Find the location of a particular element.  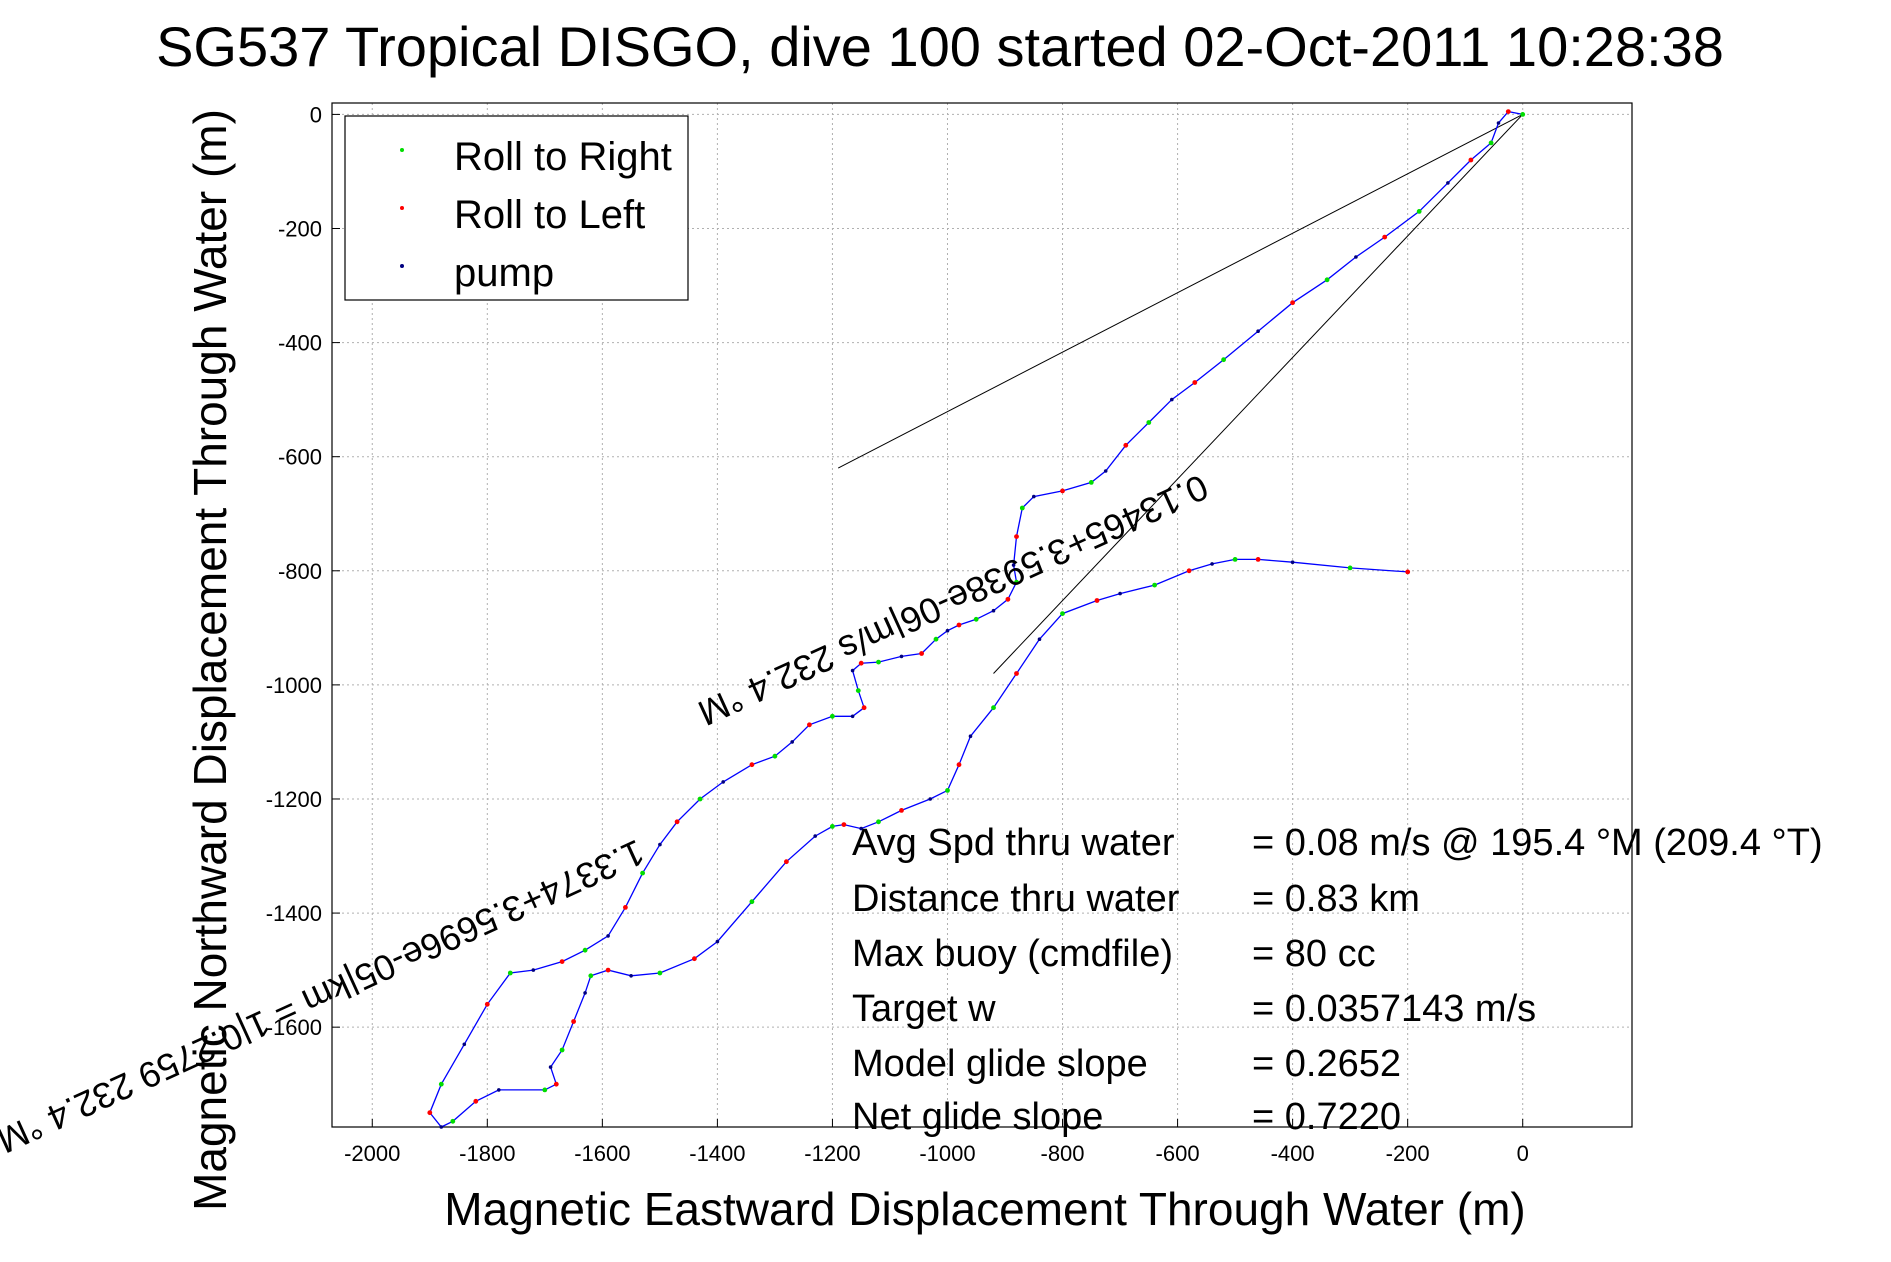

summary-label-avg-speed: Avg Spd thru water is located at coordinates (1013, 843).